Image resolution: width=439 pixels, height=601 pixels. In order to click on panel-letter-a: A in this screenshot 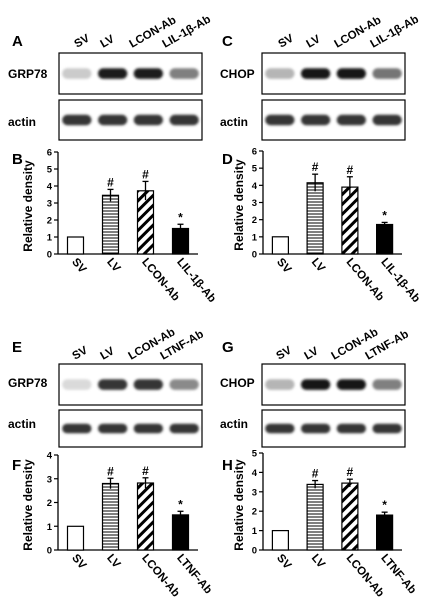, I will do `click(17, 41)`.